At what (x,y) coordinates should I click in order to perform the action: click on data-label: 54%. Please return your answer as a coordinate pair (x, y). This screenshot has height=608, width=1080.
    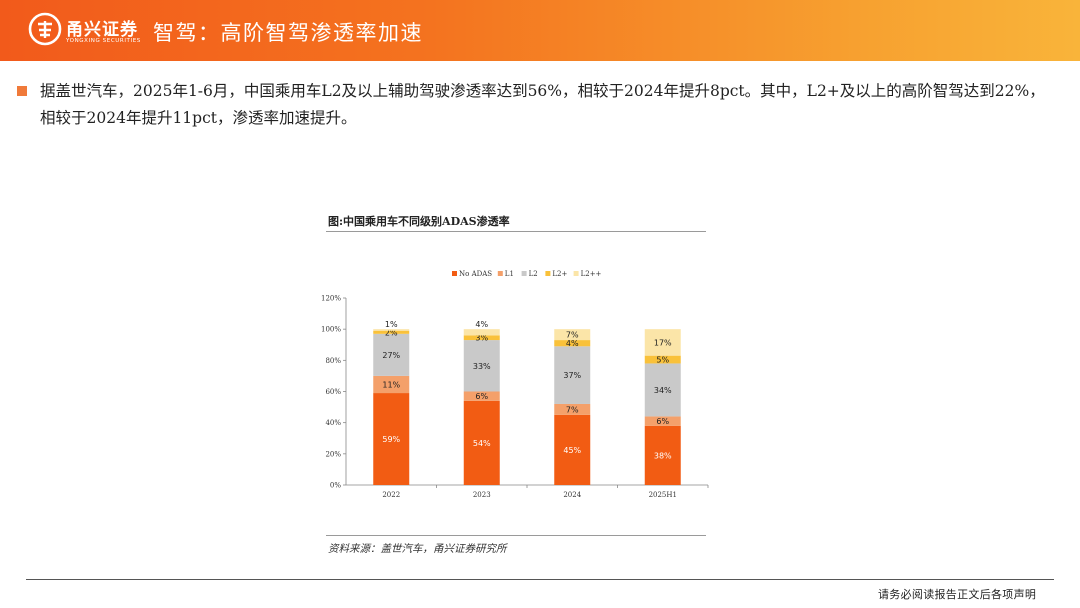
    Looking at the image, I should click on (482, 443).